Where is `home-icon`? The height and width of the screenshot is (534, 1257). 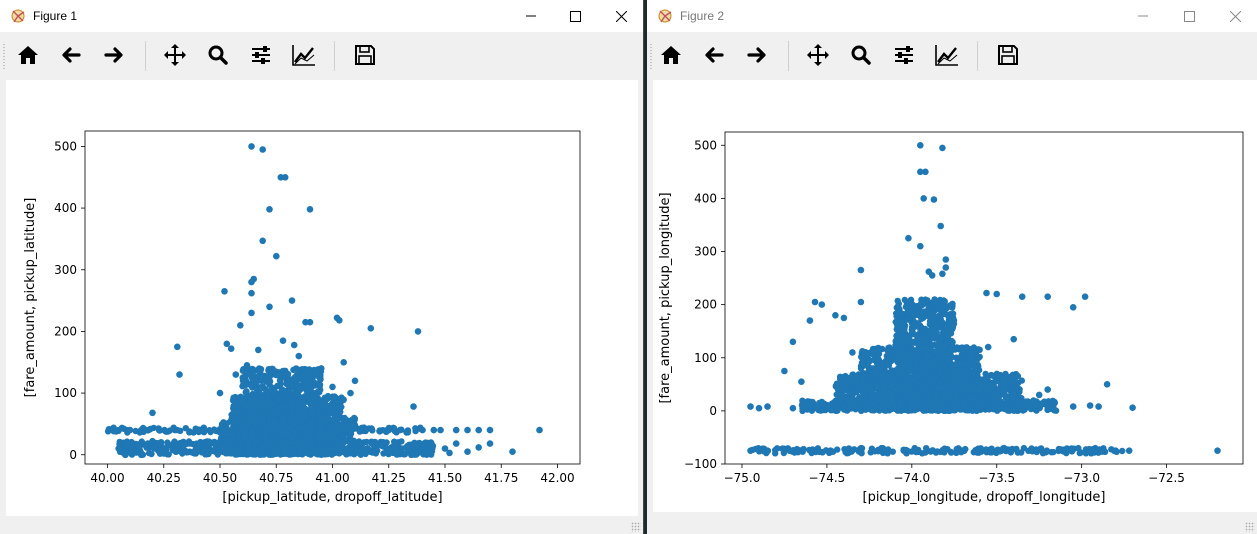
home-icon is located at coordinates (671, 55).